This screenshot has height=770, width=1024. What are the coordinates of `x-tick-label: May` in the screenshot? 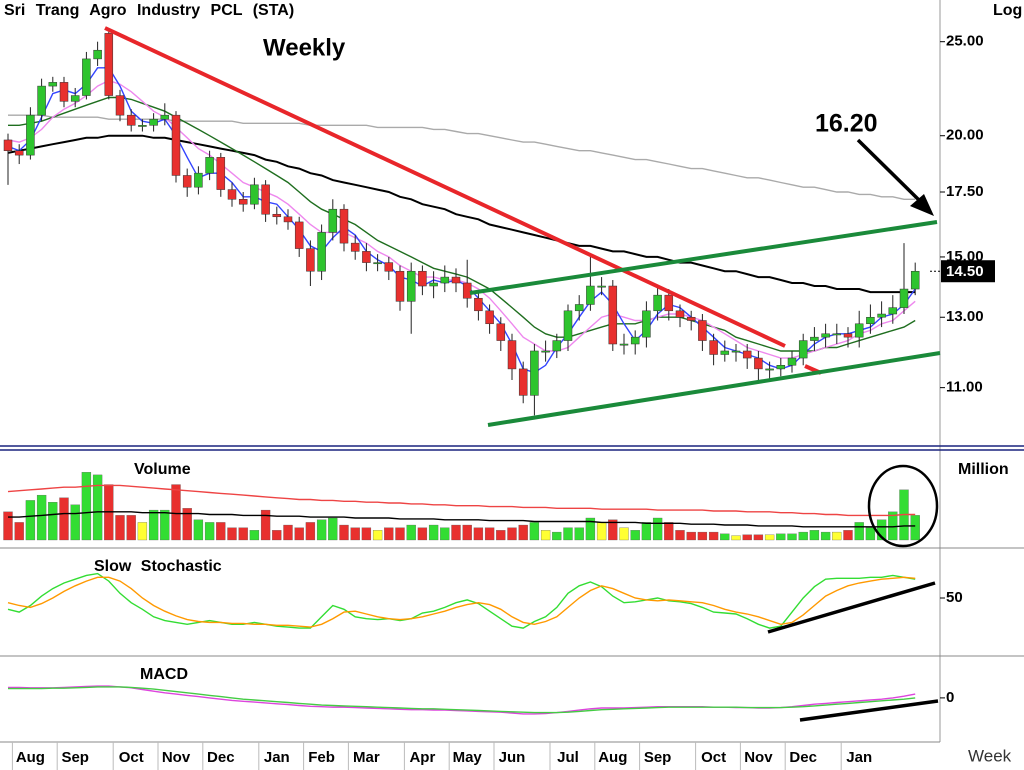 It's located at (468, 757).